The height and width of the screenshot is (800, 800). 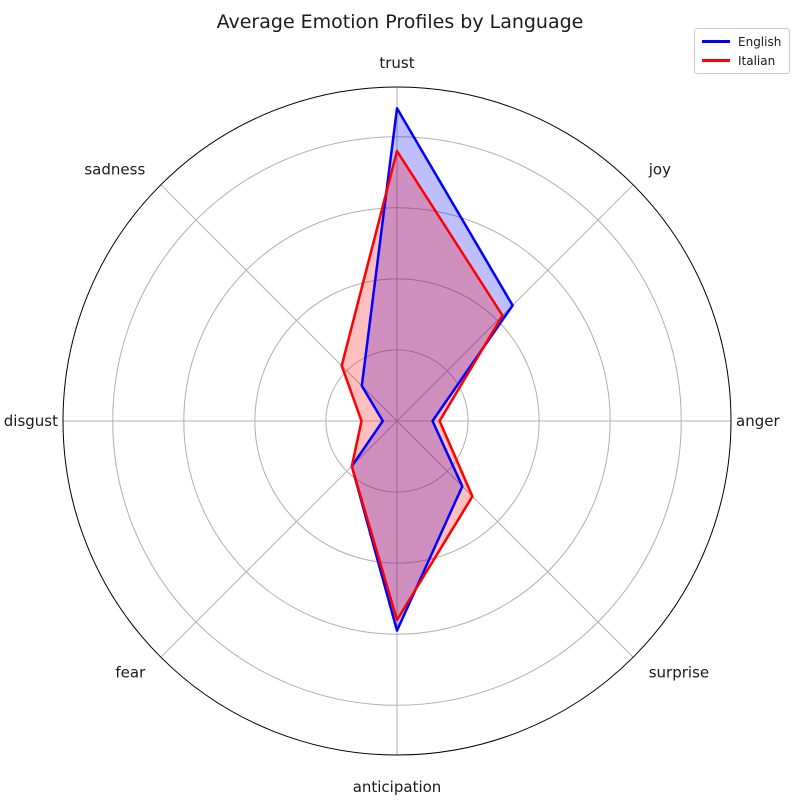 What do you see at coordinates (114, 169) in the screenshot?
I see `axis-label-sadness: sadness` at bounding box center [114, 169].